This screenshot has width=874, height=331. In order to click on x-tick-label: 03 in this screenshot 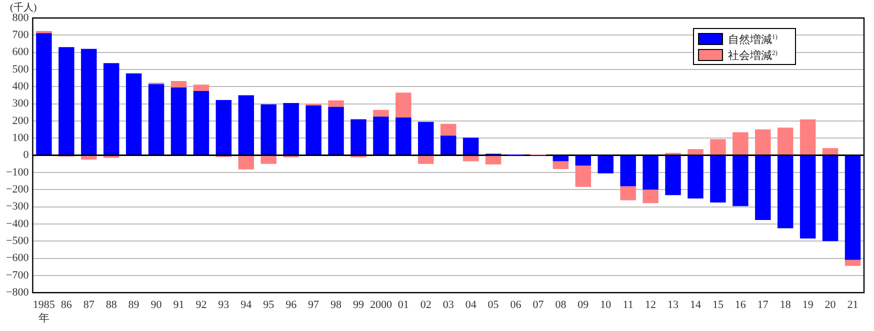, I will do `click(448, 305)`.